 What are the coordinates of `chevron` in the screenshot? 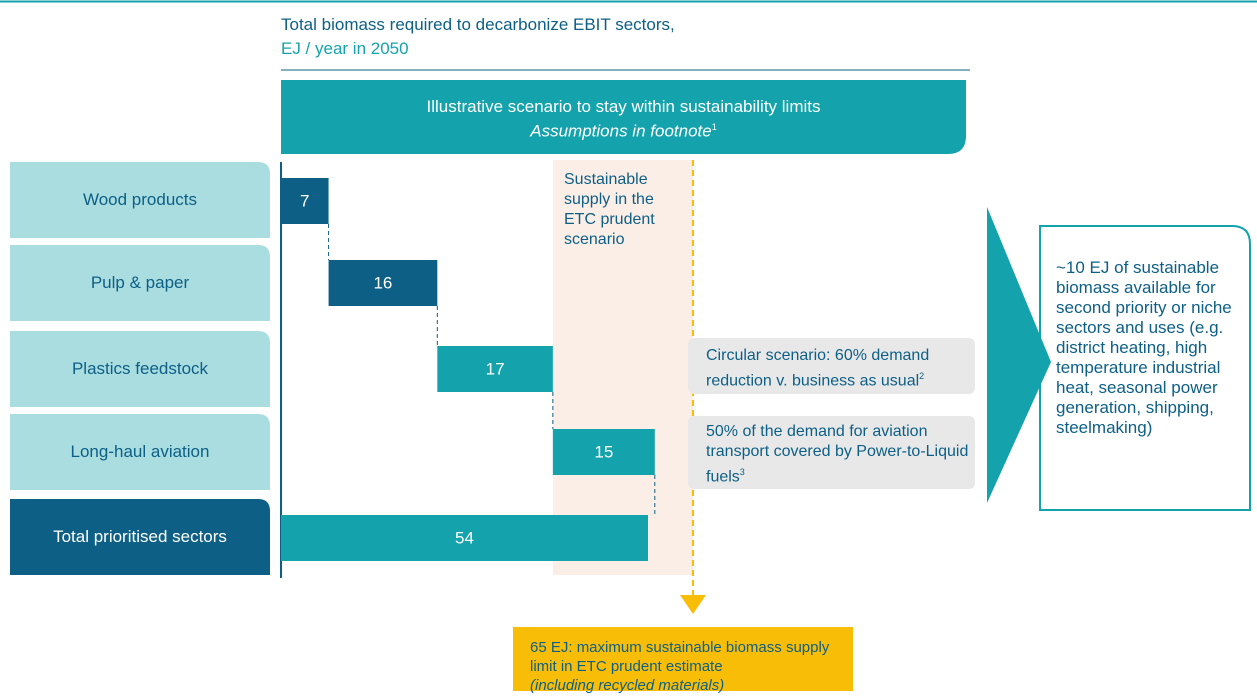 It's located at (1019, 355).